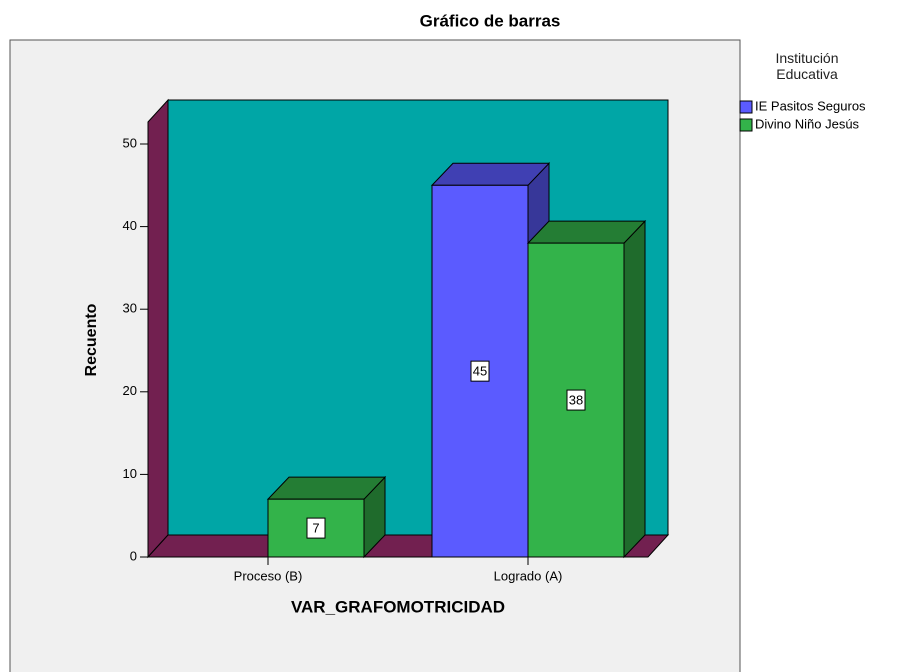 The width and height of the screenshot is (903, 672). What do you see at coordinates (268, 575) in the screenshot?
I see `x-tick-label: Proceso (B)` at bounding box center [268, 575].